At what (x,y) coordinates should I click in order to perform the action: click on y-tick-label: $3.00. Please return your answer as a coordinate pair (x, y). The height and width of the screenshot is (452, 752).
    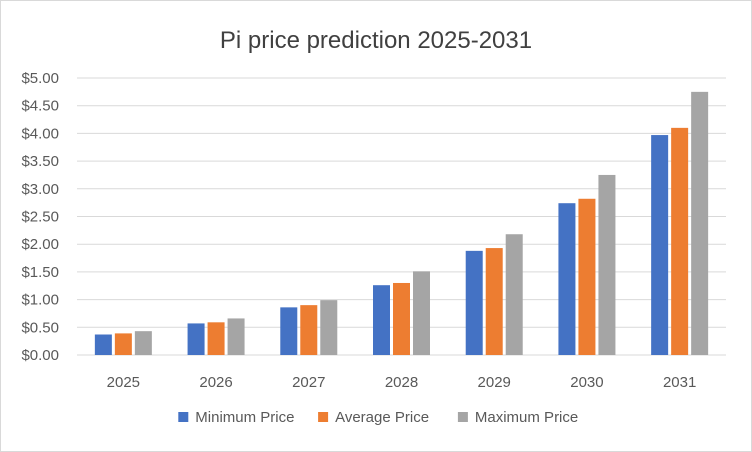
    Looking at the image, I should click on (40, 189).